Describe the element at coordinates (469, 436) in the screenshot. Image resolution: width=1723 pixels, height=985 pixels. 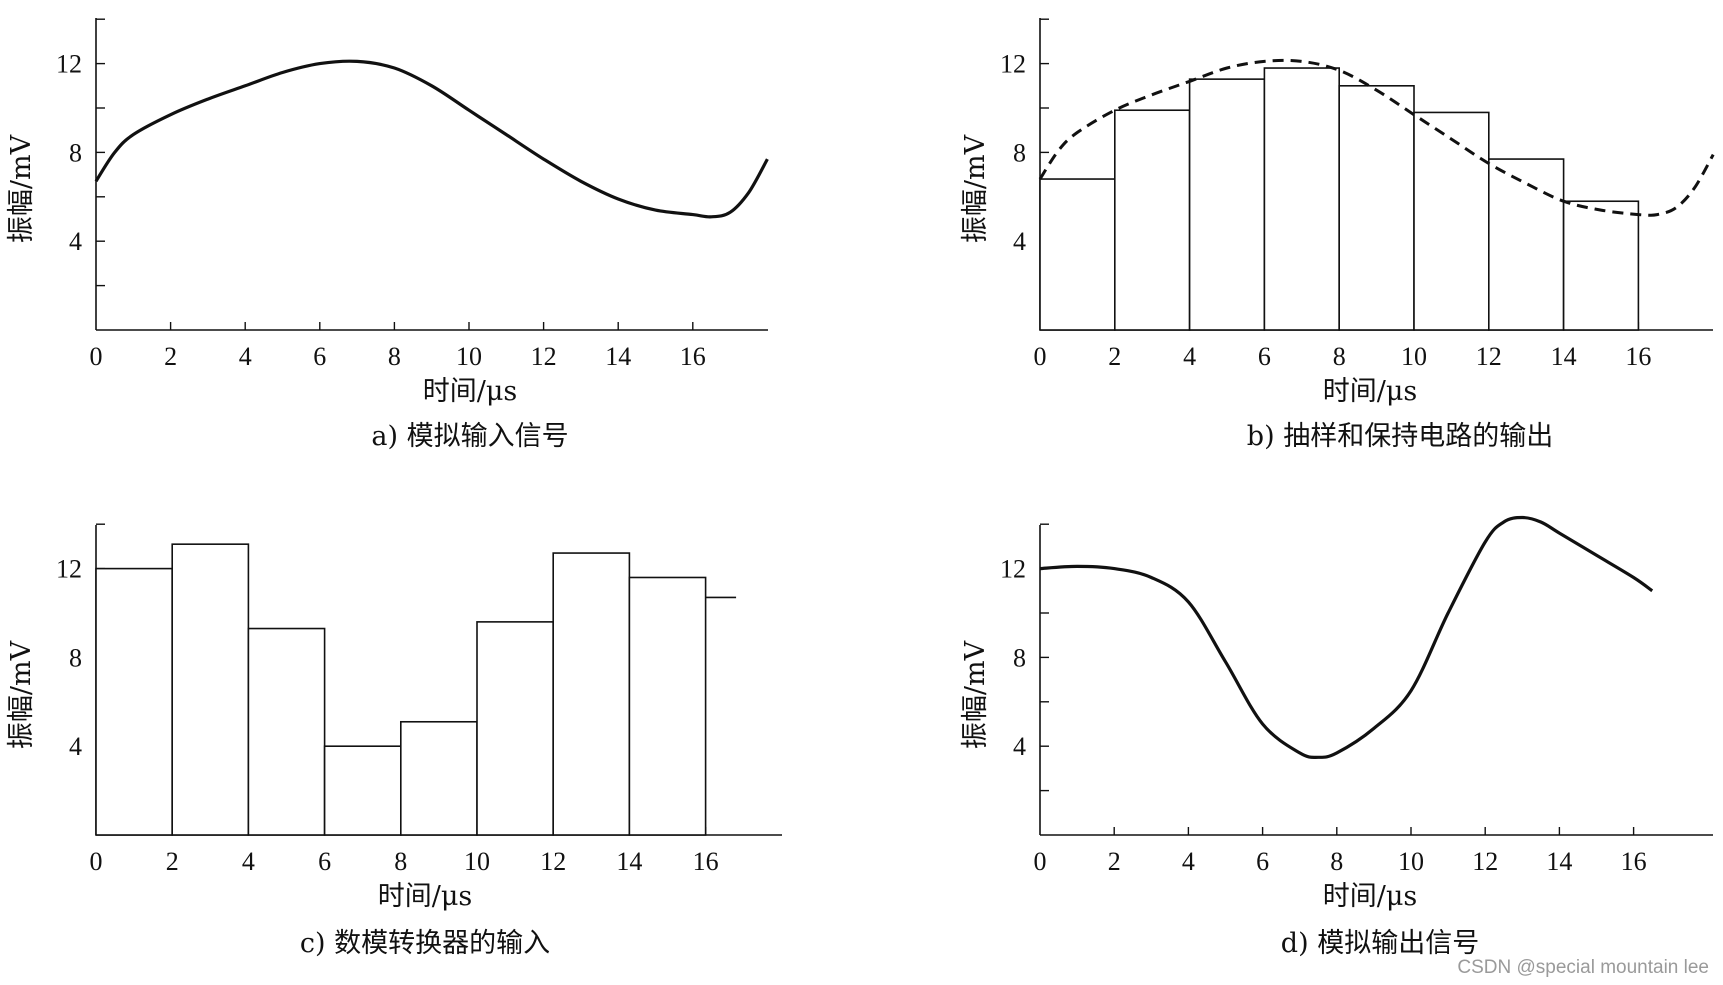
I see `panel-caption: a) 模拟输入信号` at that location.